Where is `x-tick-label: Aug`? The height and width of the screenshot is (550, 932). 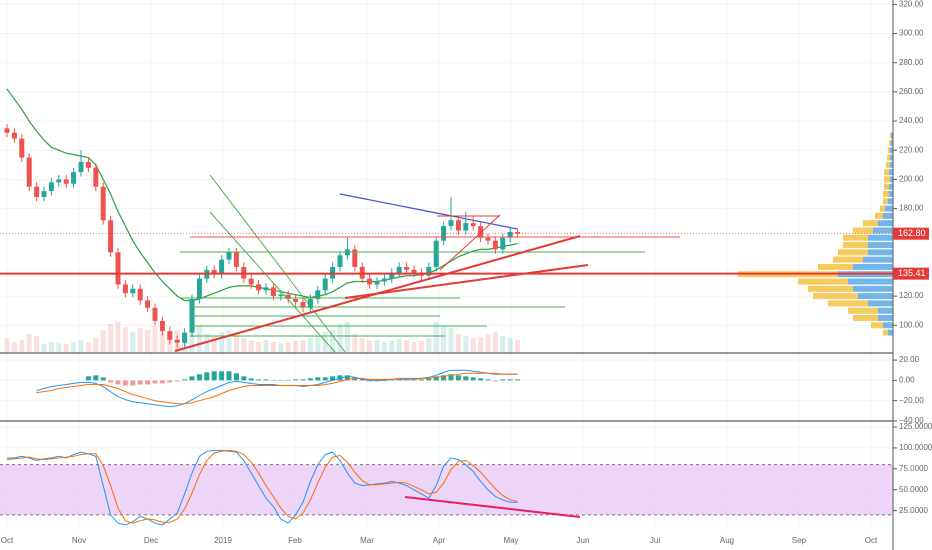
x-tick-label: Aug is located at coordinates (727, 540).